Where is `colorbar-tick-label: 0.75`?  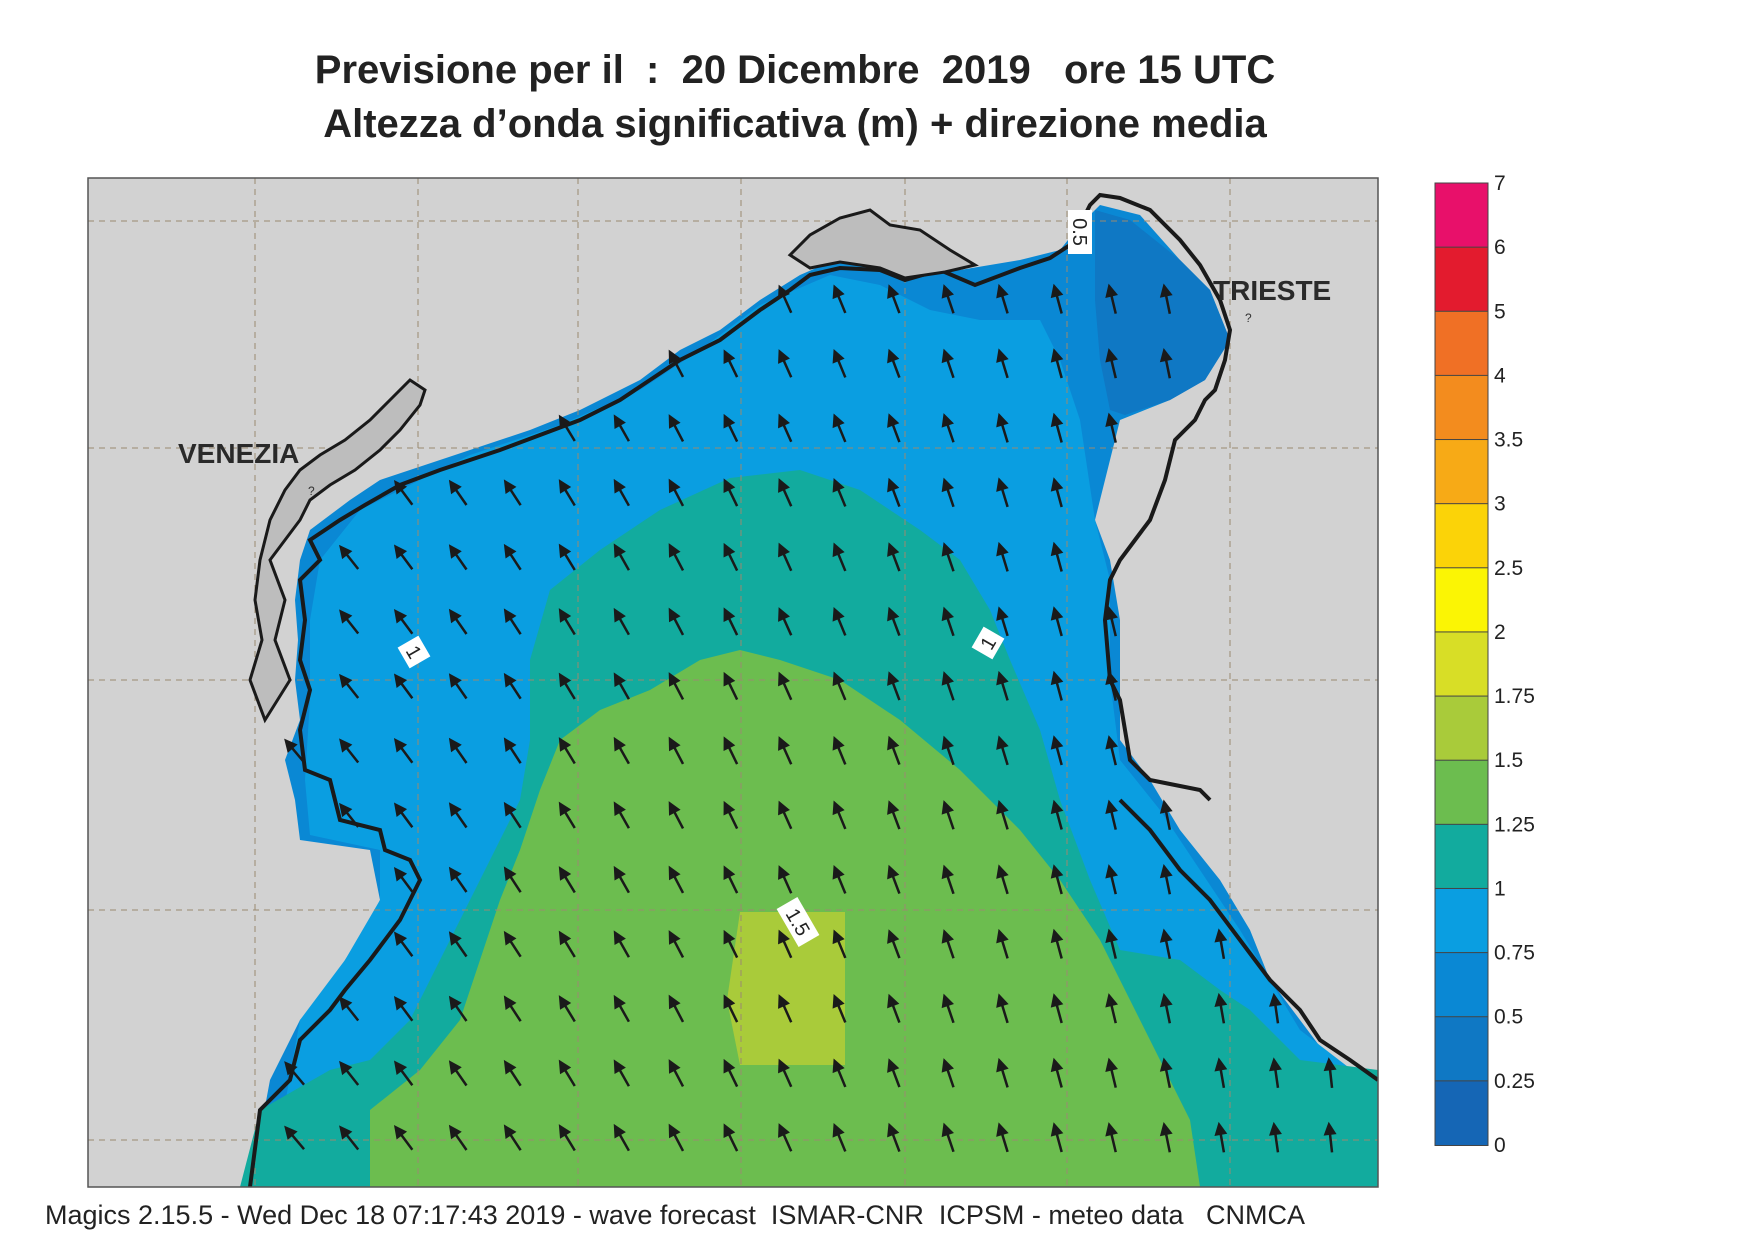 colorbar-tick-label: 0.75 is located at coordinates (1514, 953).